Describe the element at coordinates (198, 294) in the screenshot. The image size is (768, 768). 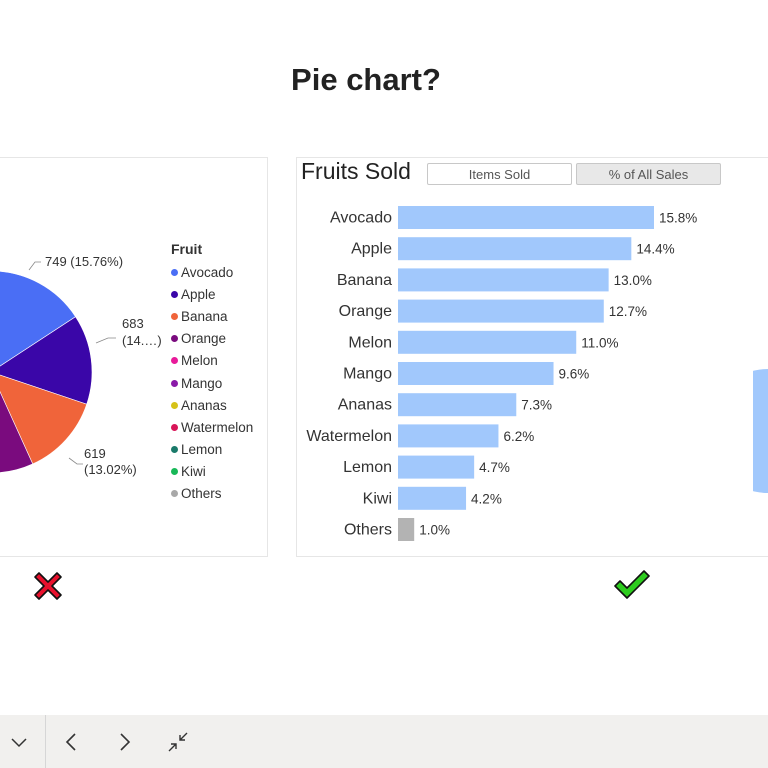
I see `legend-label: Apple` at that location.